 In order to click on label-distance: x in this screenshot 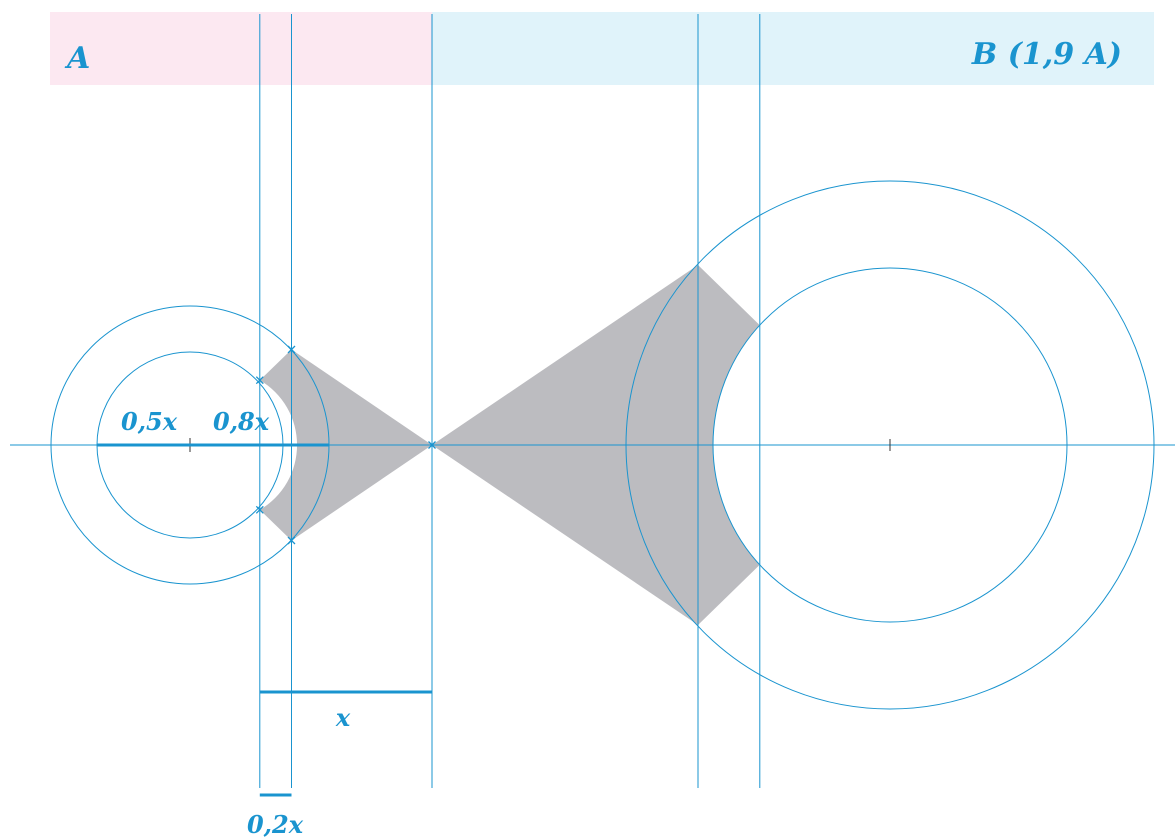, I will do `click(343, 717)`.